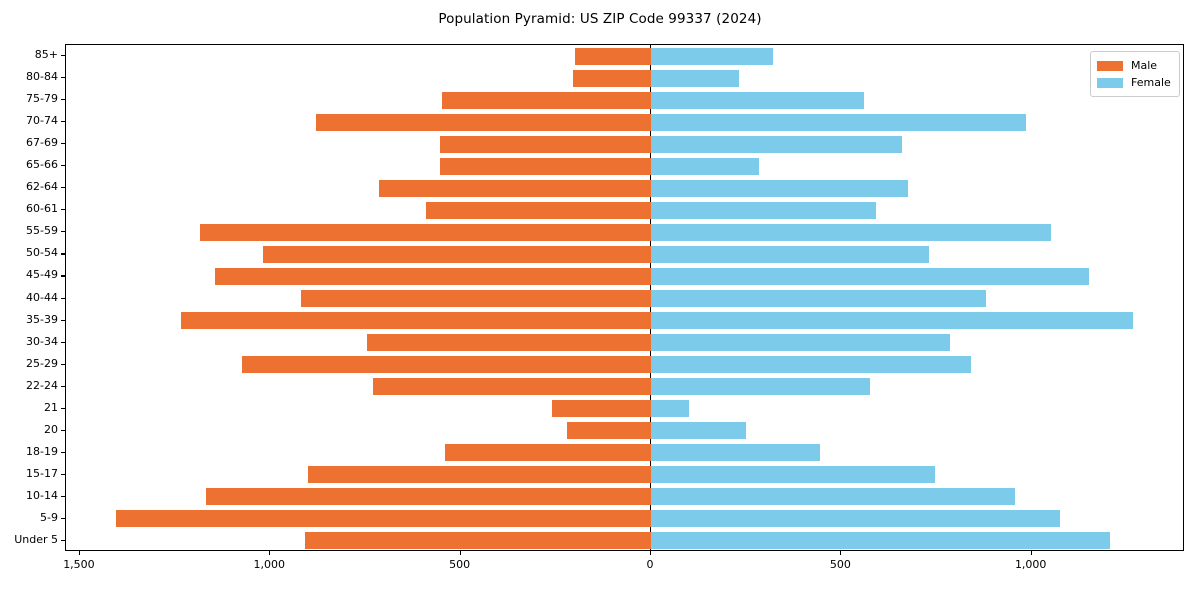 This screenshot has height=600, width=1200. Describe the element at coordinates (42, 297) in the screenshot. I see `y-axis-label-40-44: 40-44` at that location.